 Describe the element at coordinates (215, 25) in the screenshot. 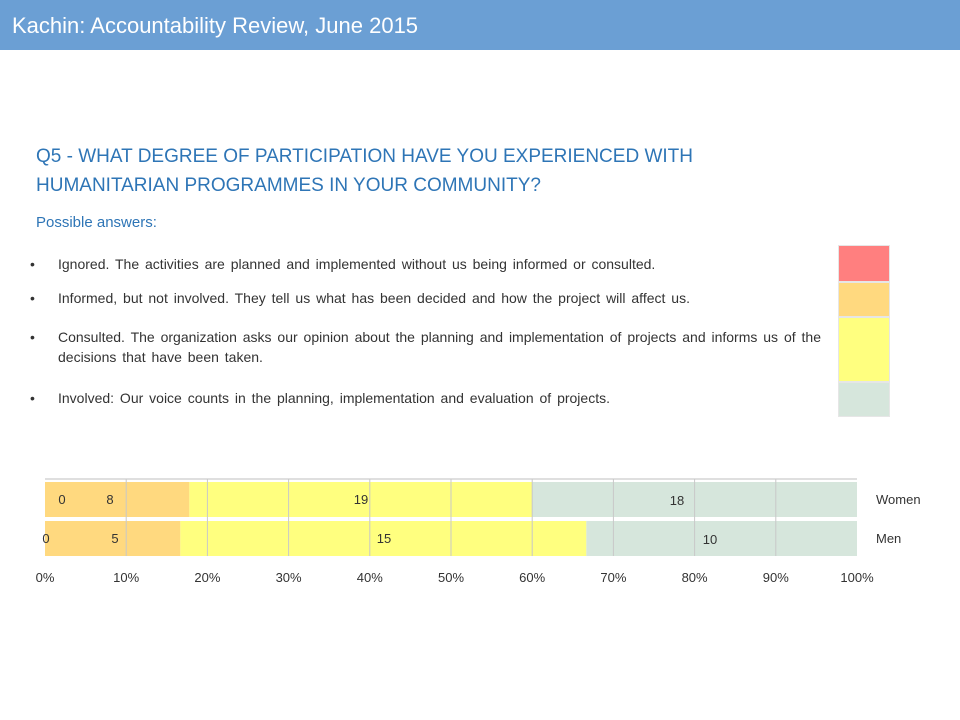

I see `page-title: Kachin: Accountability Review, June 2015` at that location.